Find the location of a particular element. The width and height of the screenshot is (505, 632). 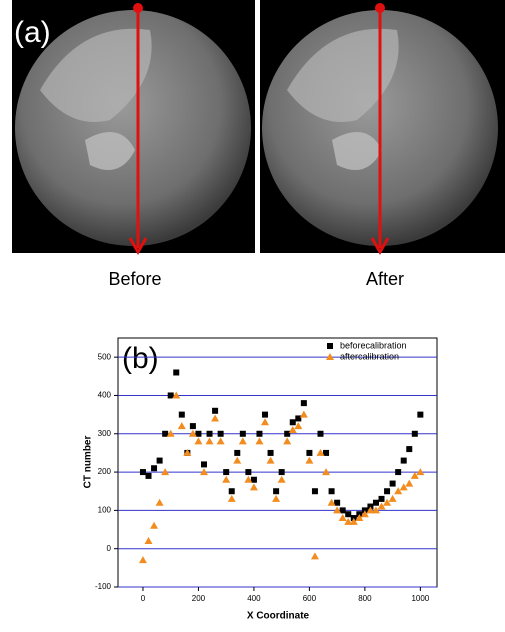

caption: Before is located at coordinates (134, 279).